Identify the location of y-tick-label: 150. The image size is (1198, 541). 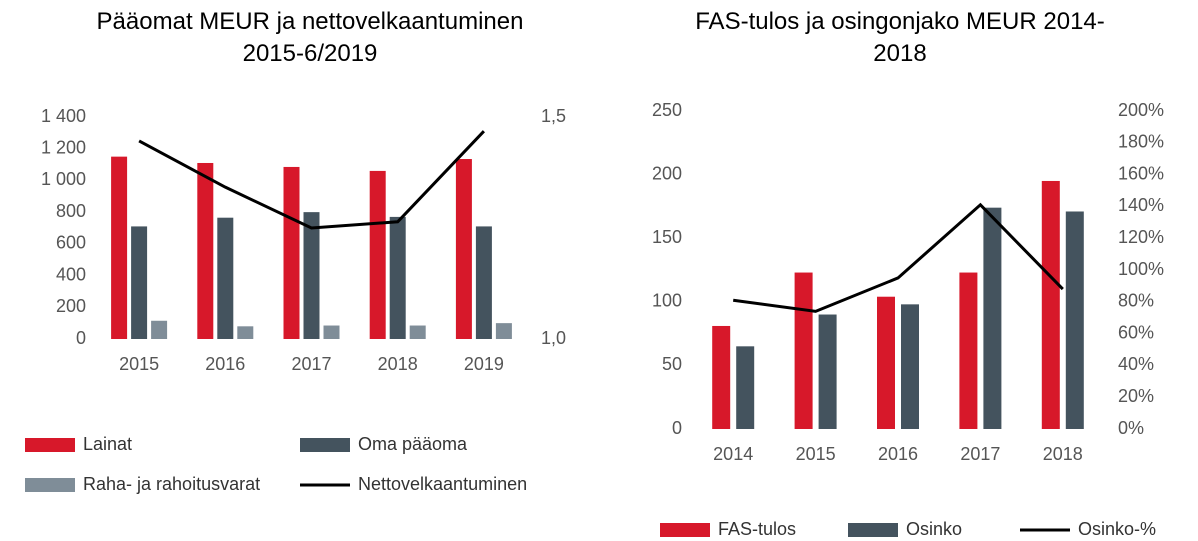
(667, 237).